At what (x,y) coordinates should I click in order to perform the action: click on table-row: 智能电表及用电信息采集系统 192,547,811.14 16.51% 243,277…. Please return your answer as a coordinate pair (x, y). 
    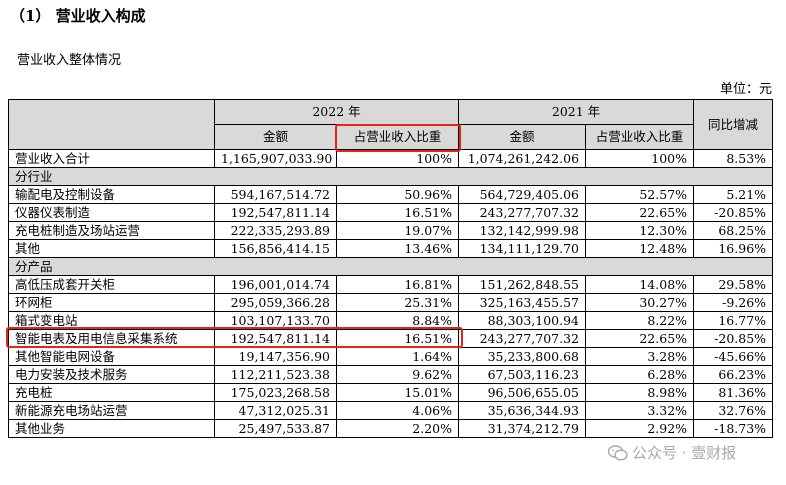
    Looking at the image, I should click on (391, 338).